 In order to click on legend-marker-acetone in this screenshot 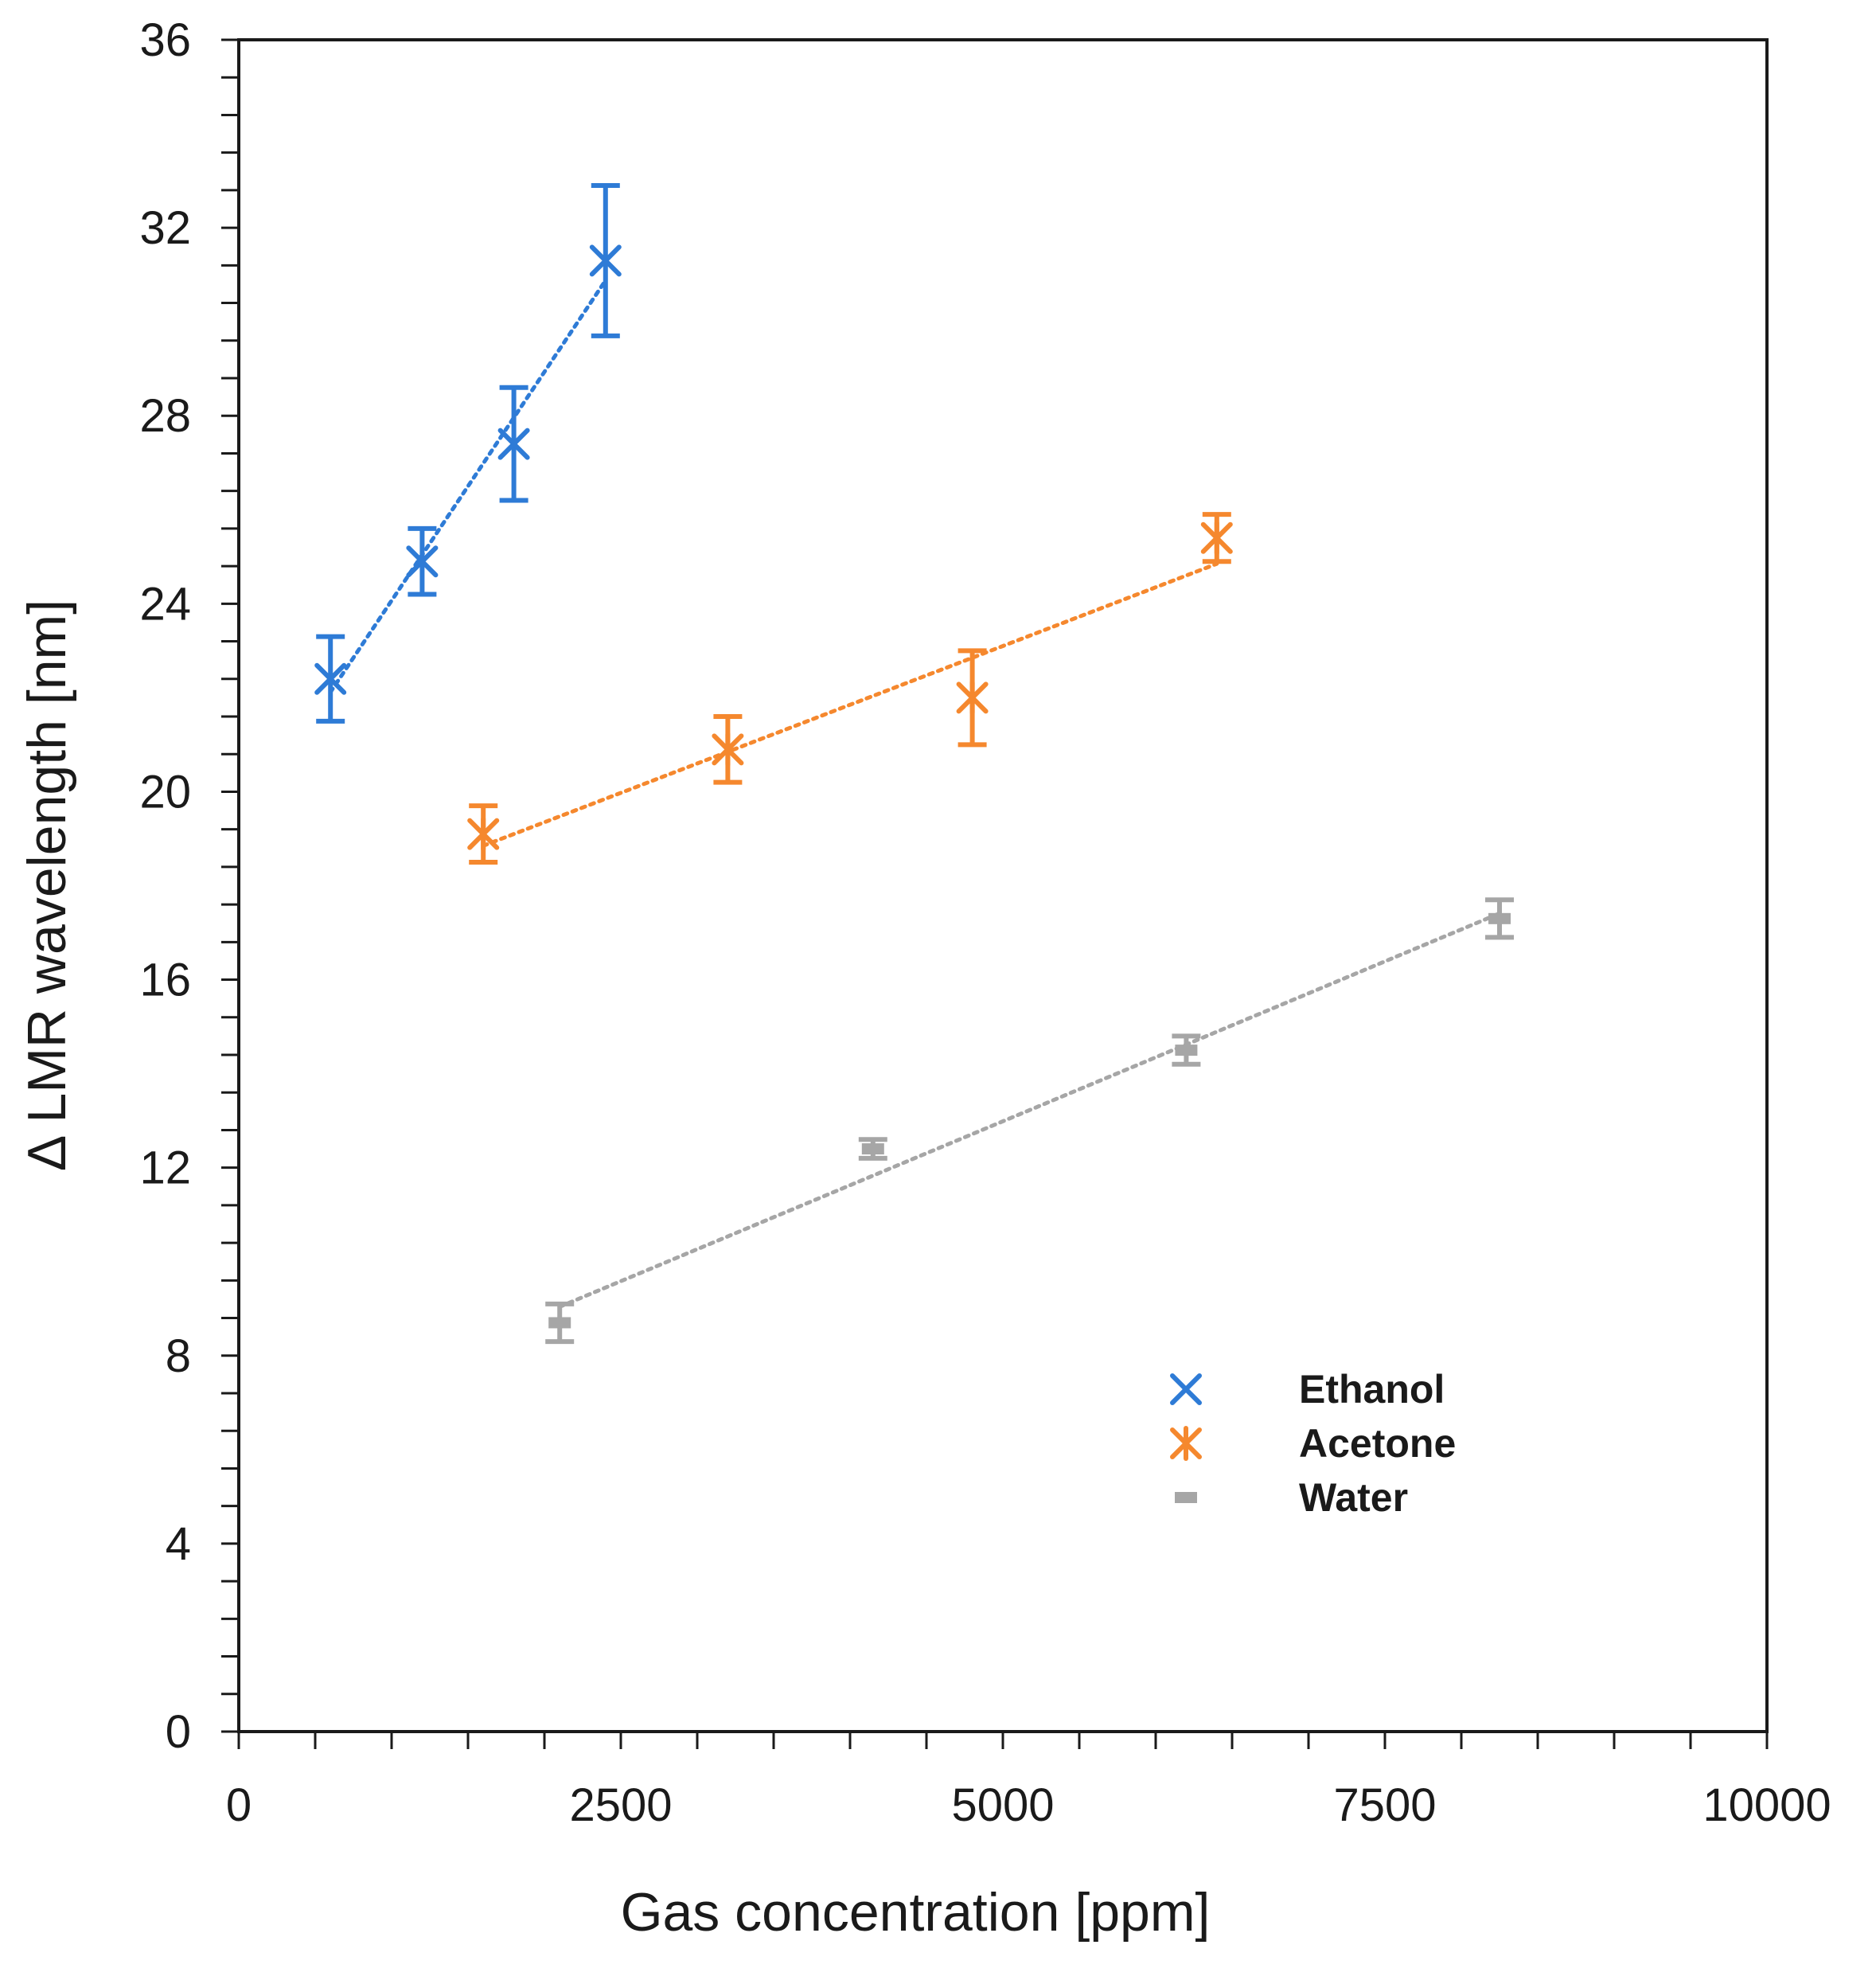, I will do `click(1186, 1443)`.